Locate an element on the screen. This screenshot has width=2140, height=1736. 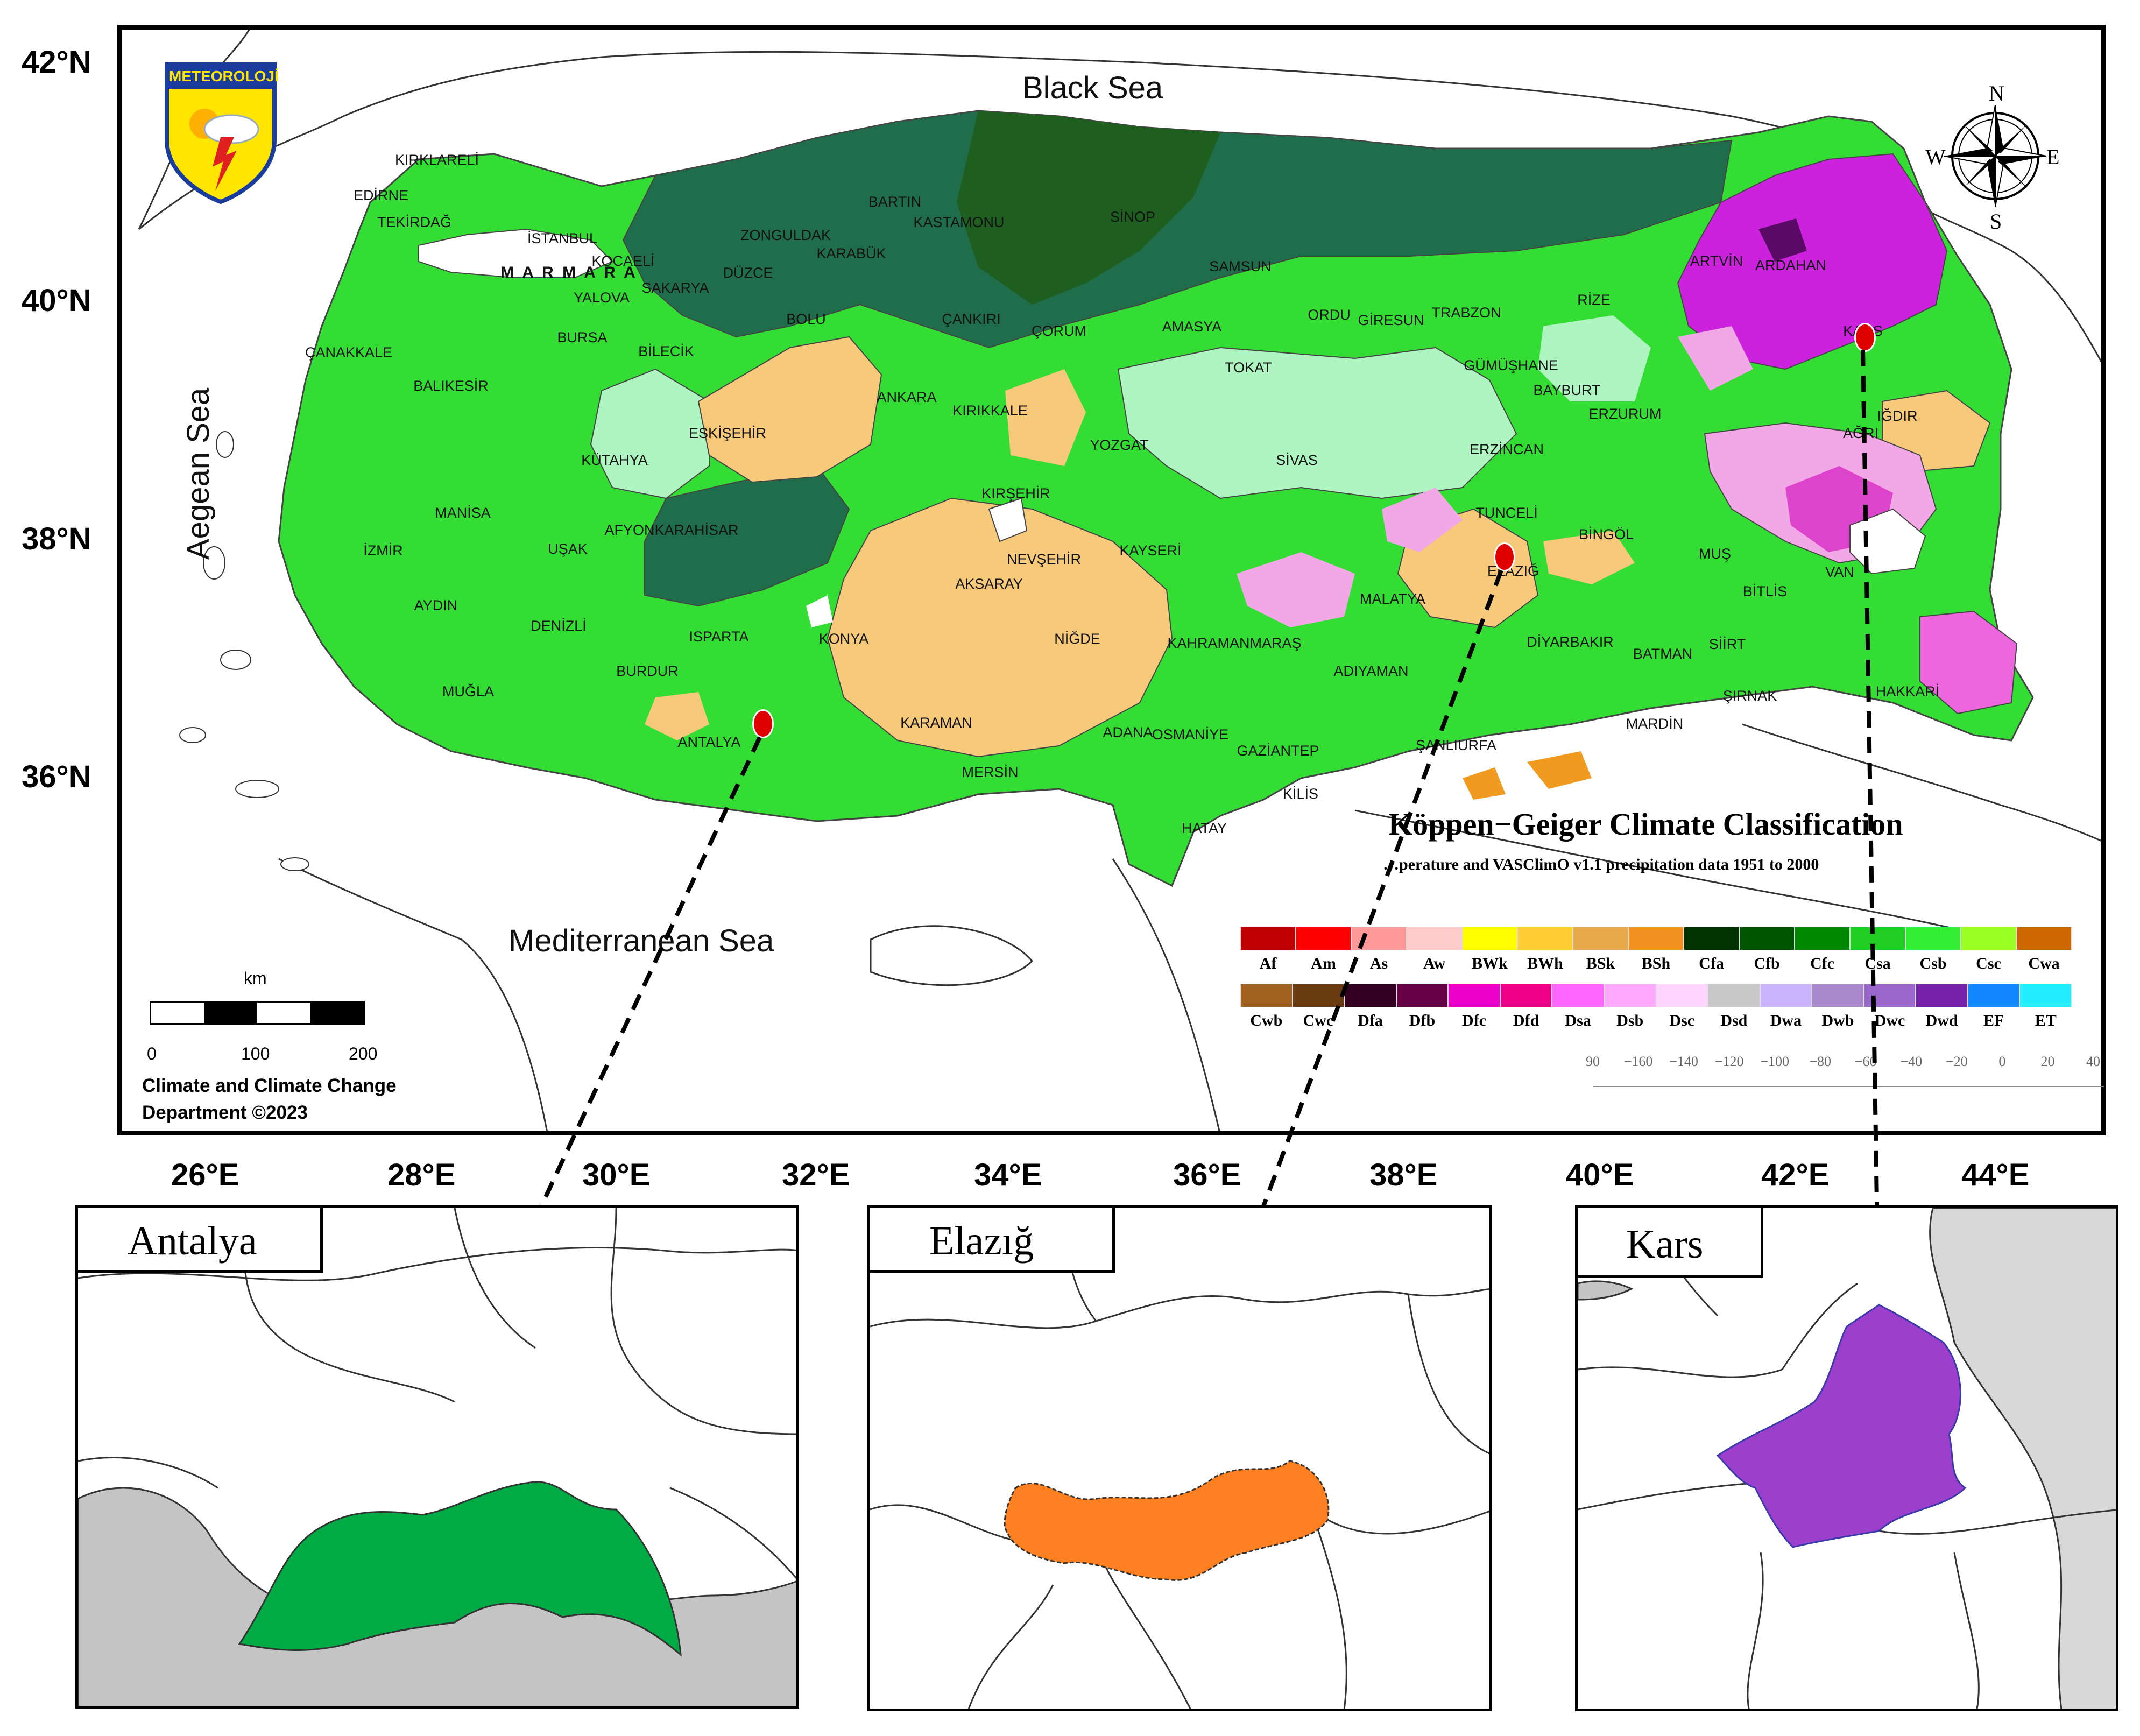
city-label: YOZGAT is located at coordinates (1119, 445).